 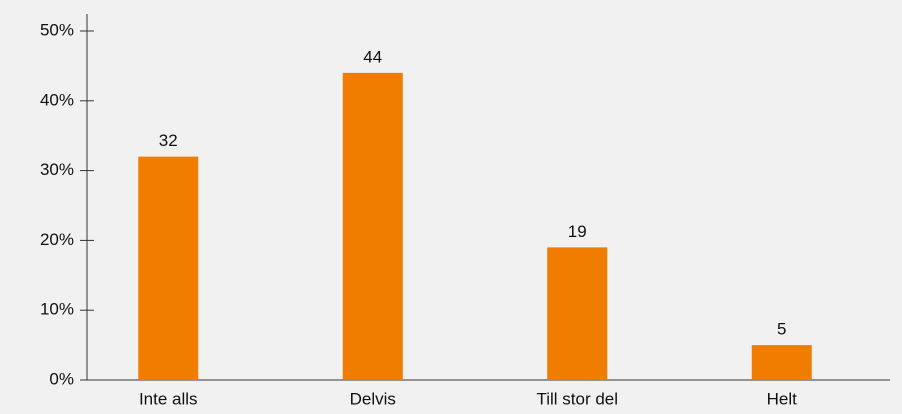 I want to click on x-tick-label: Inte alls, so click(x=168, y=398).